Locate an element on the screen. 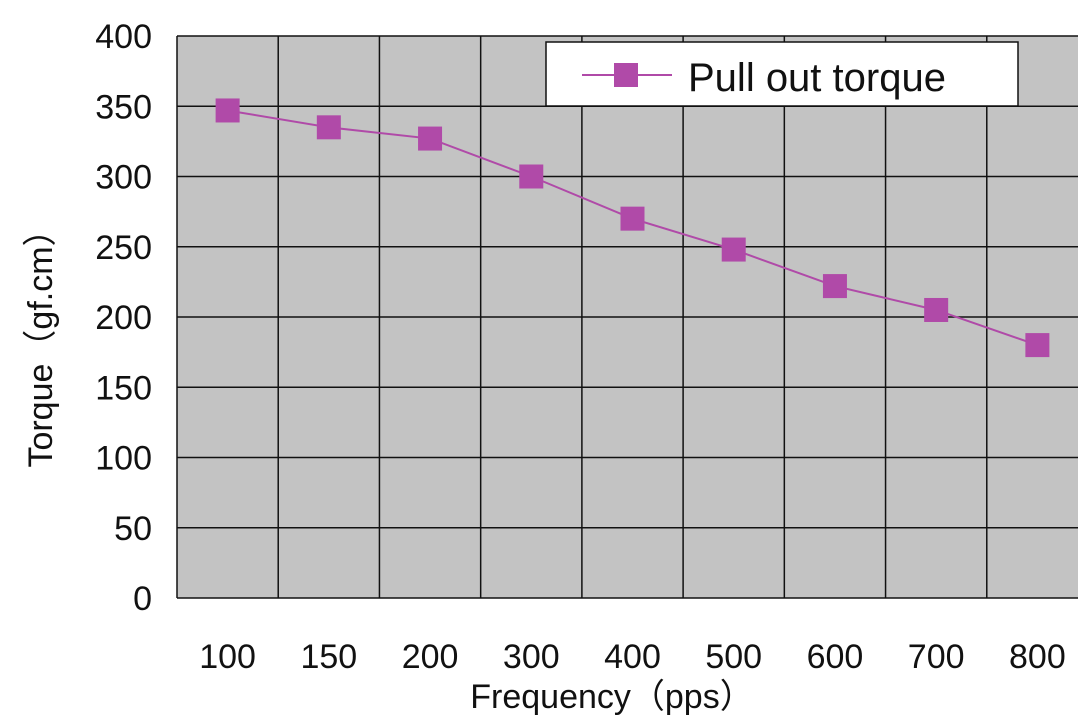 The width and height of the screenshot is (1078, 717). y-tick-label: 150 is located at coordinates (123, 388).